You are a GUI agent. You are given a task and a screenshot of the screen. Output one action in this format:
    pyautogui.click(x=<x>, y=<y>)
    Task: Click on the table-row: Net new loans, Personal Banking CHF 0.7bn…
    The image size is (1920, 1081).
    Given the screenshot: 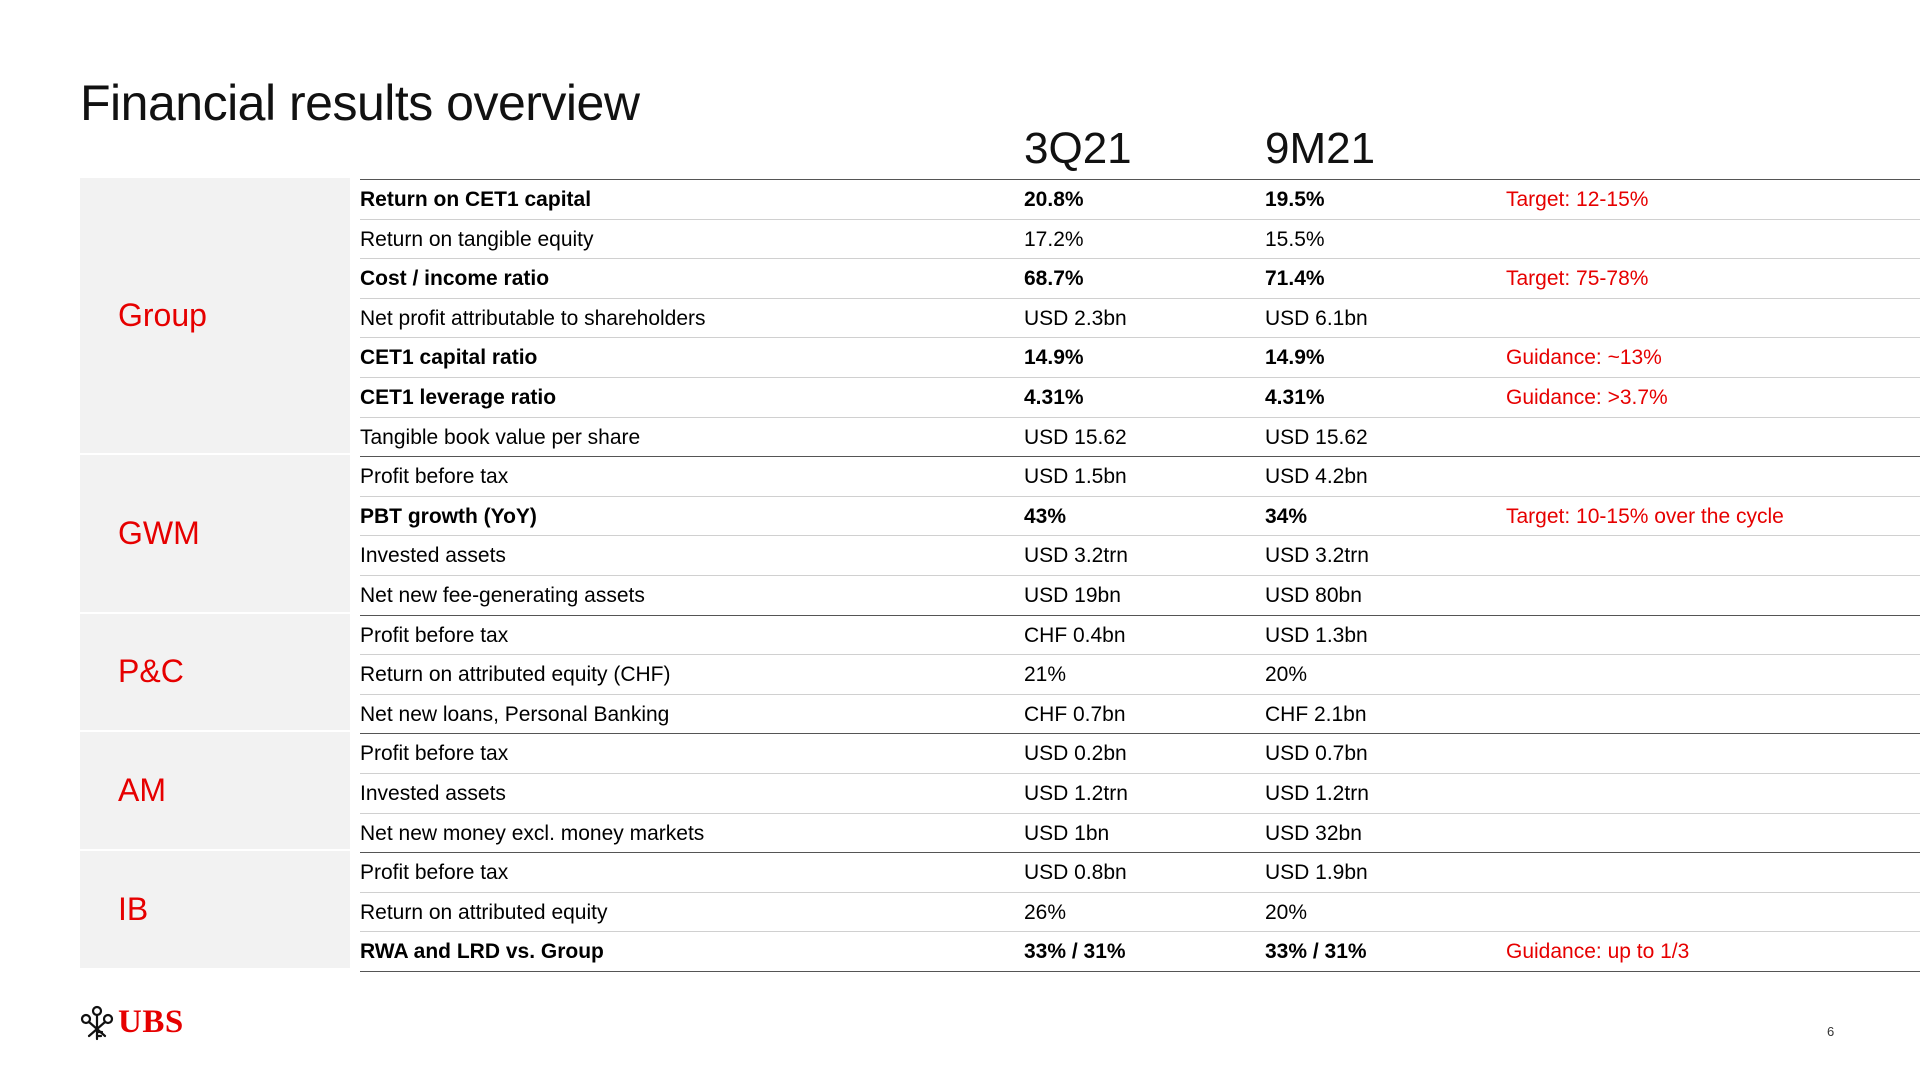 What is the action you would take?
    pyautogui.click(x=1140, y=715)
    